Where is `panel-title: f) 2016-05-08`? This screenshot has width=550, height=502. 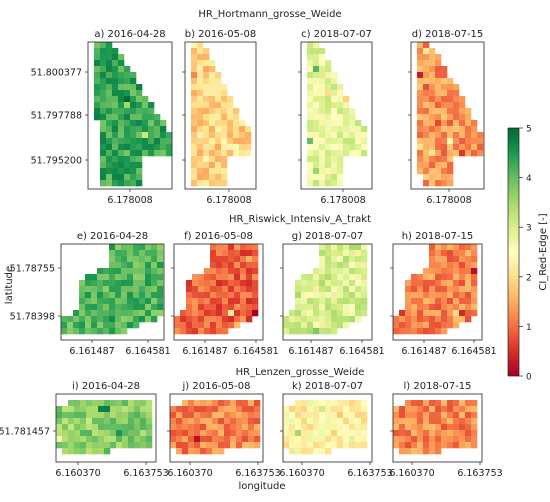
panel-title: f) 2016-05-08 is located at coordinates (218, 236).